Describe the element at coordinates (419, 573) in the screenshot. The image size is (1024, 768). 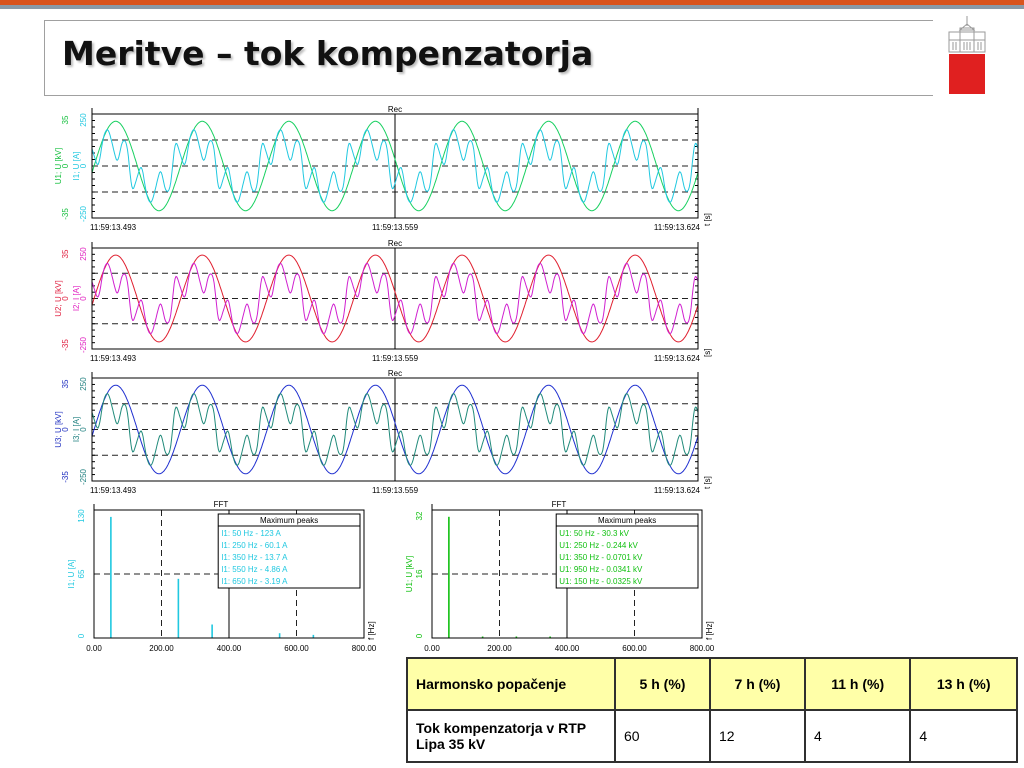
I see `y-tick-label: 16` at that location.